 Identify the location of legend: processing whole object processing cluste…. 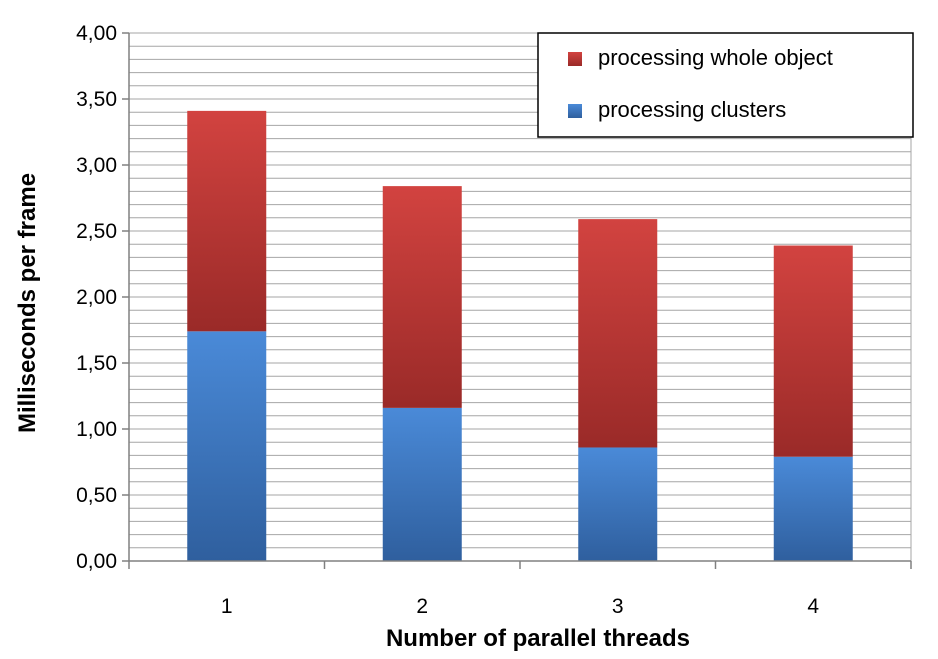
(725, 85).